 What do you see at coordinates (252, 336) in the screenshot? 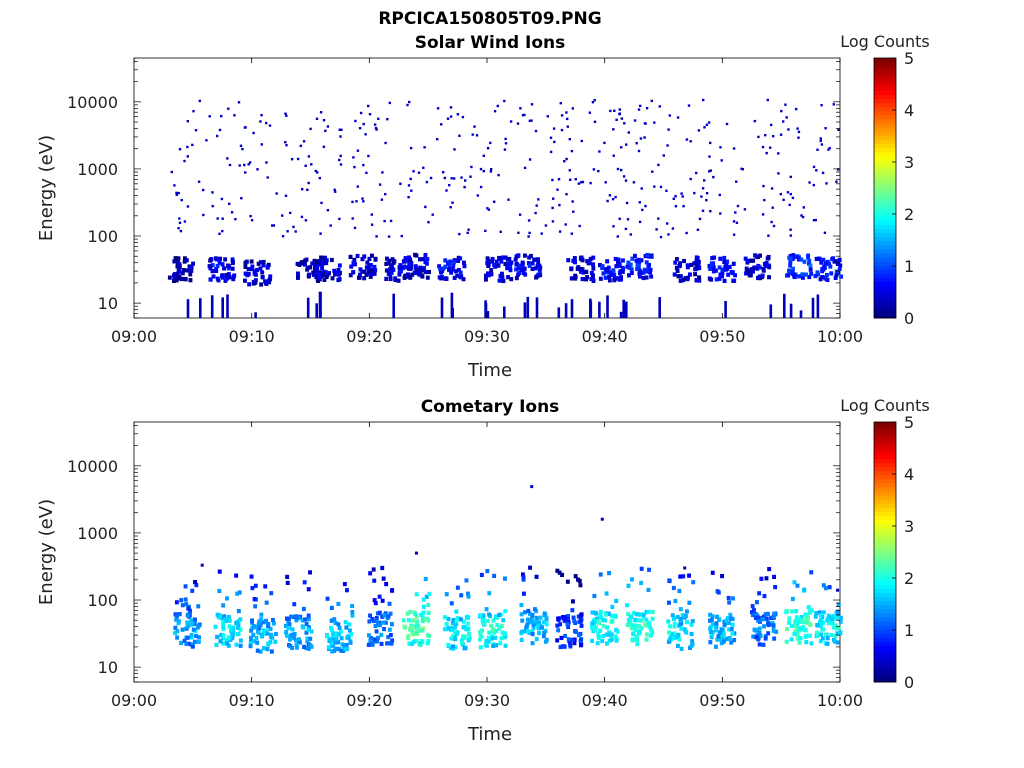
I see `x-tick-label: 09:10` at bounding box center [252, 336].